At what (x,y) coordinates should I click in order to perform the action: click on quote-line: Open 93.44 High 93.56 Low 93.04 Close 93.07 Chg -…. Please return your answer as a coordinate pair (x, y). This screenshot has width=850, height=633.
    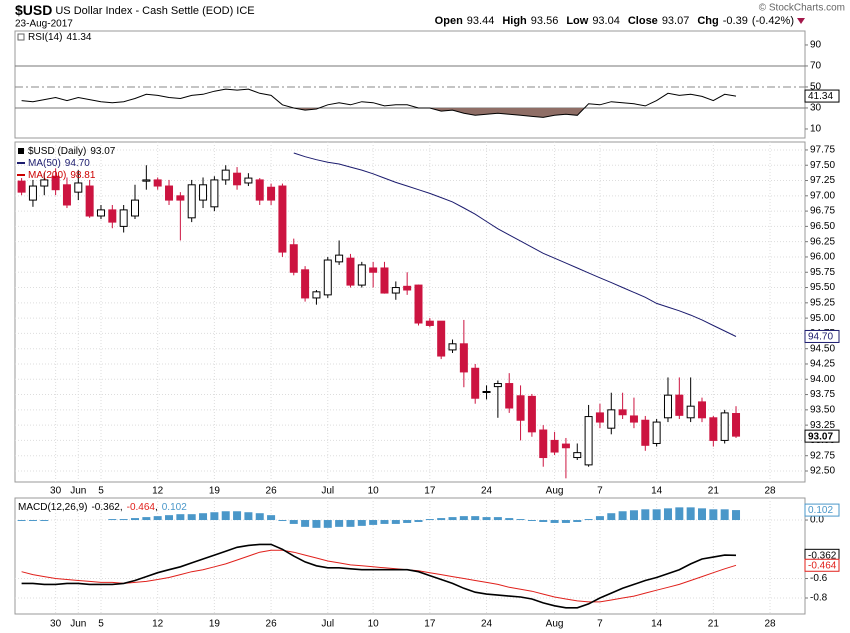
    Looking at the image, I should click on (614, 21).